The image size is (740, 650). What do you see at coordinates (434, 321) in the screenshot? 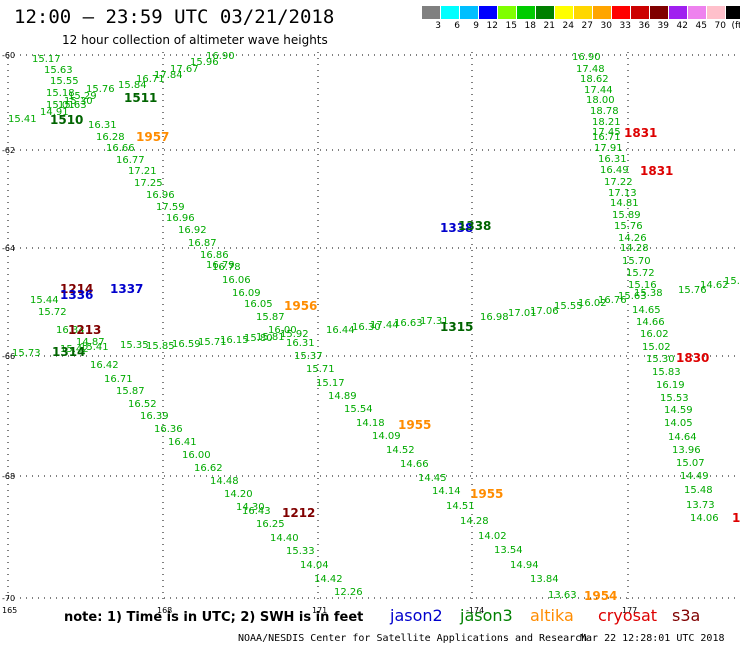
I see `wave-height-value: 17.31` at bounding box center [434, 321].